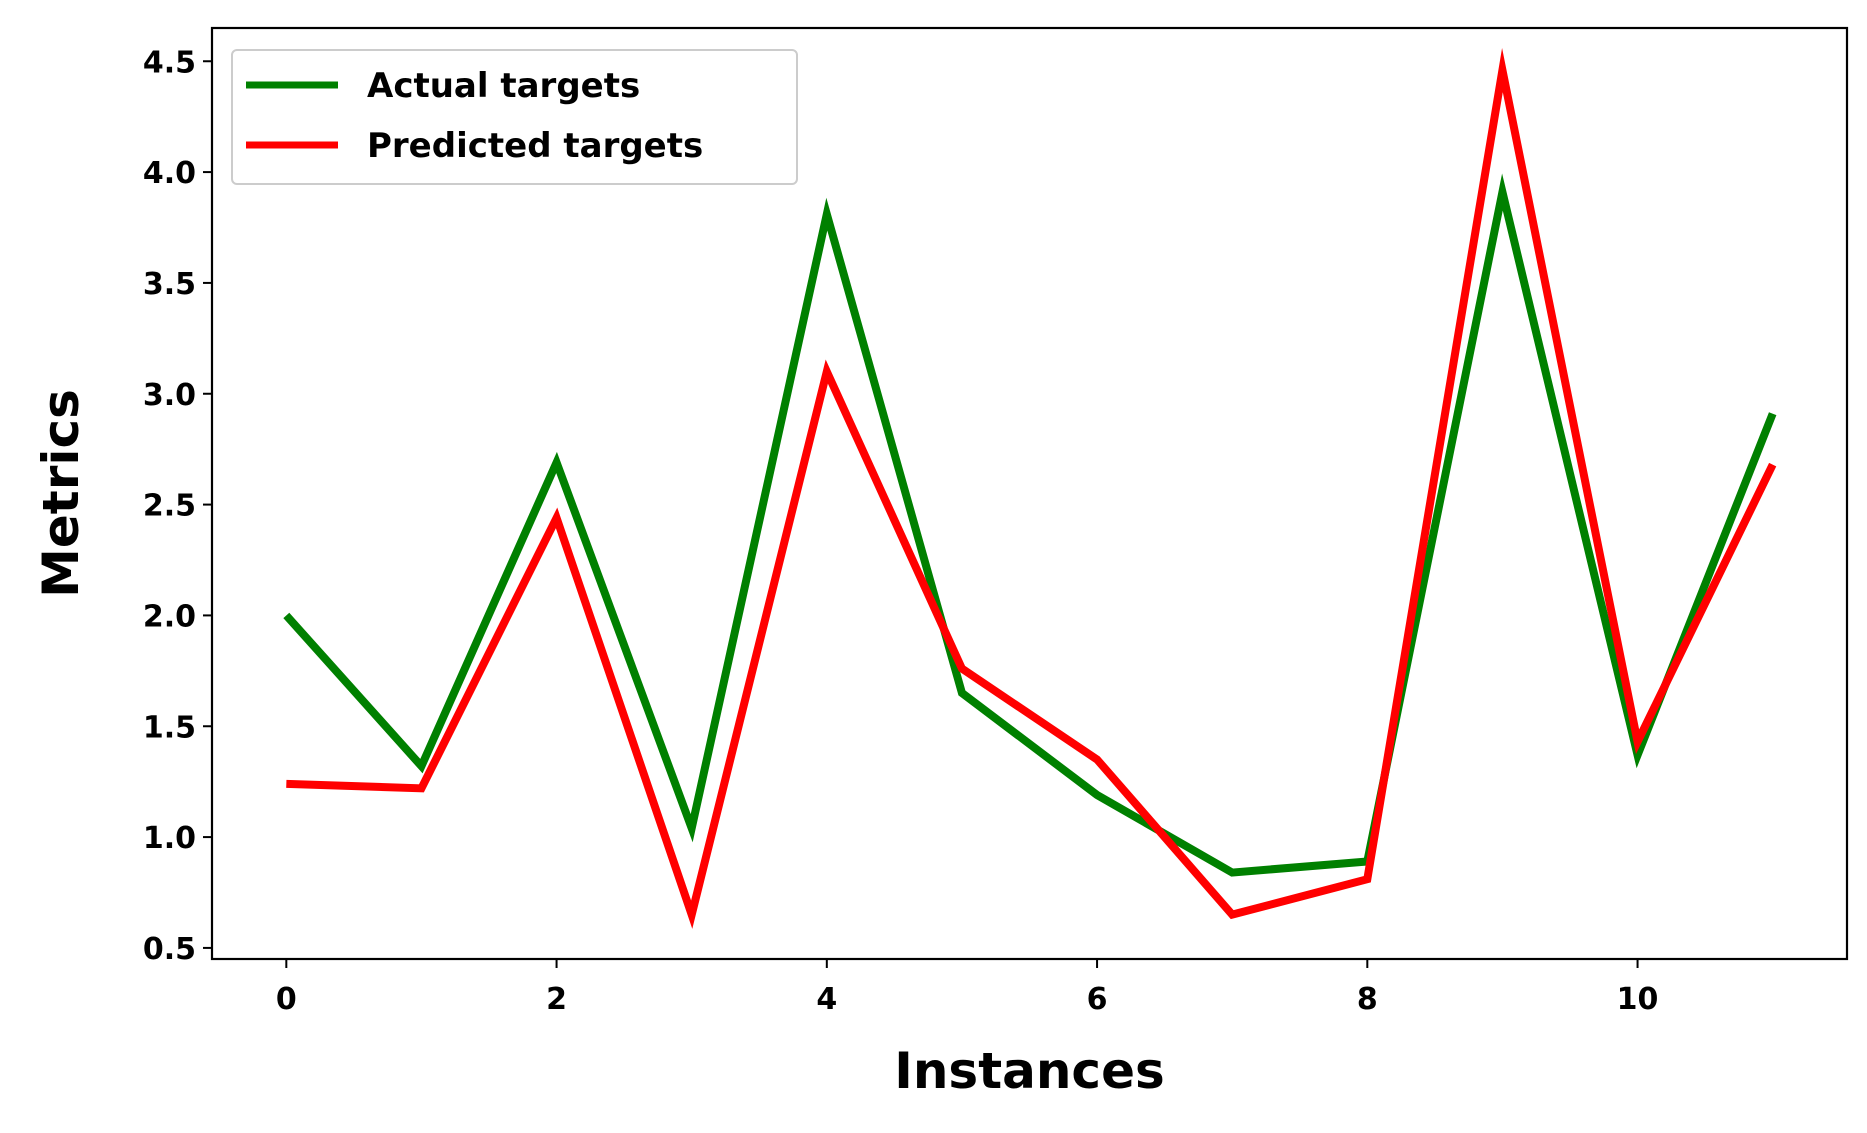 This screenshot has height=1133, width=1867. I want to click on y-axis-title: Metrics, so click(61, 493).